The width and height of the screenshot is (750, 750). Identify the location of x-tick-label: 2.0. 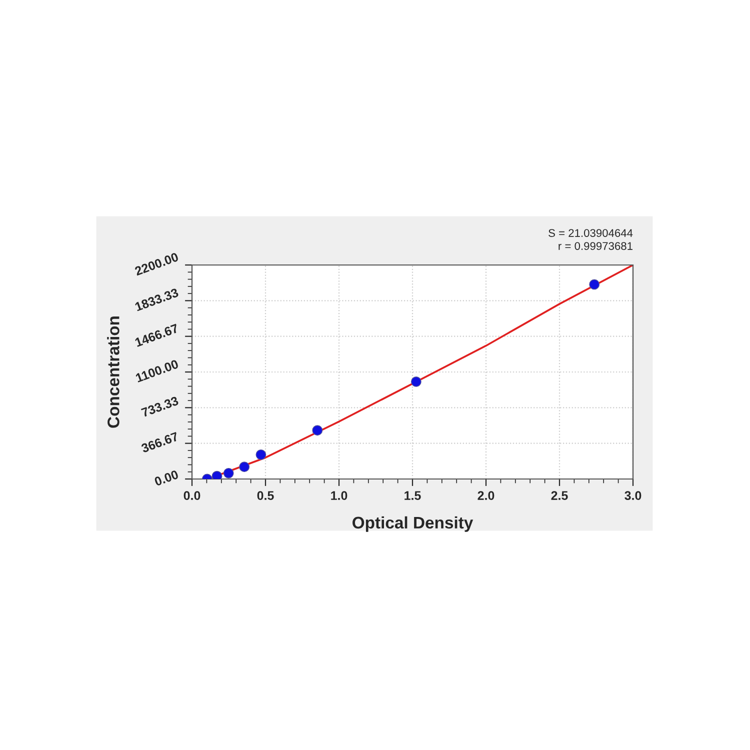
(486, 495).